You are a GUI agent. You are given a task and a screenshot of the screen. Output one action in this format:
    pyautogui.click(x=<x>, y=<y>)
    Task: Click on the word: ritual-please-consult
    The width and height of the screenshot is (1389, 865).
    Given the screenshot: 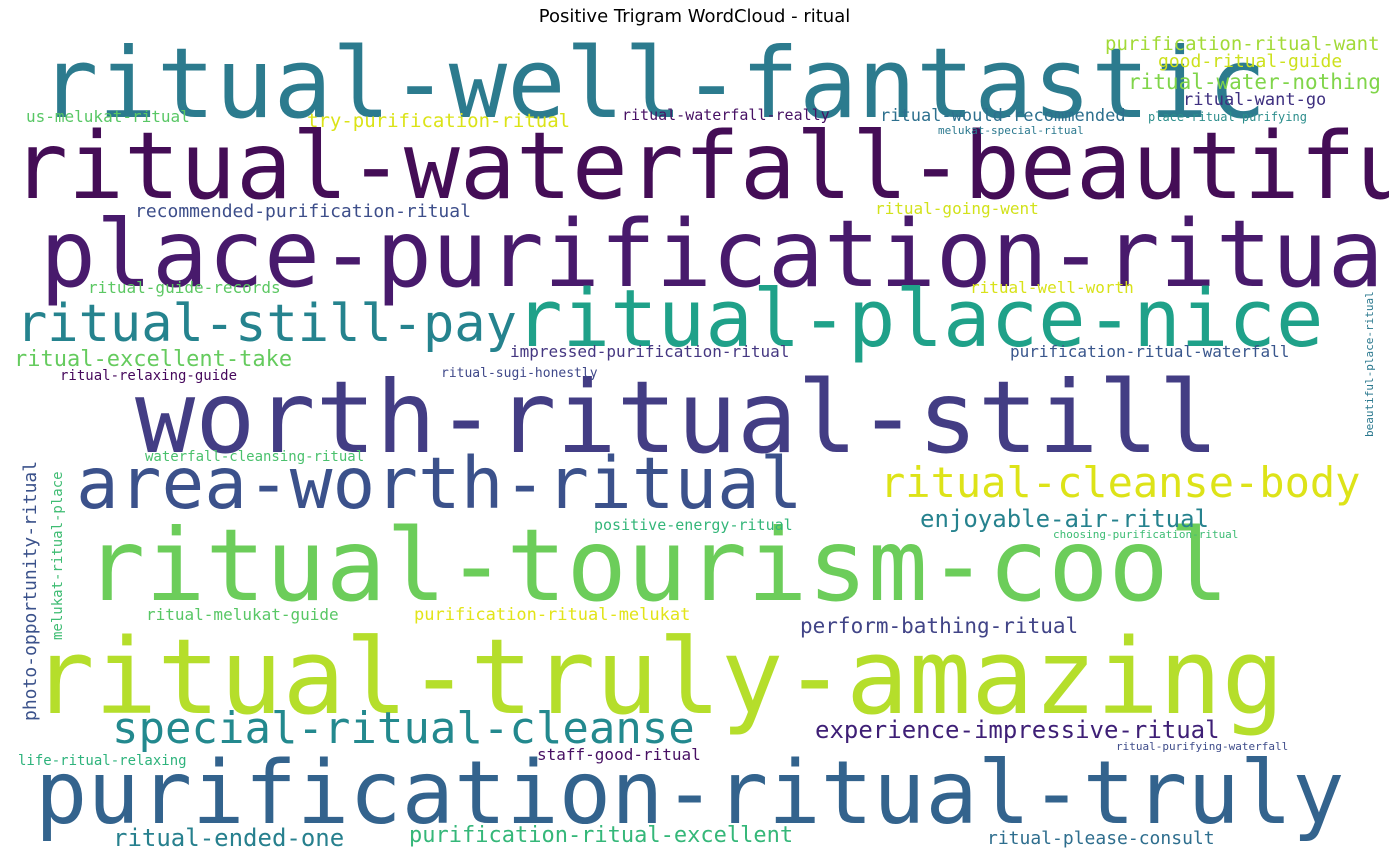 What is the action you would take?
    pyautogui.click(x=1101, y=838)
    